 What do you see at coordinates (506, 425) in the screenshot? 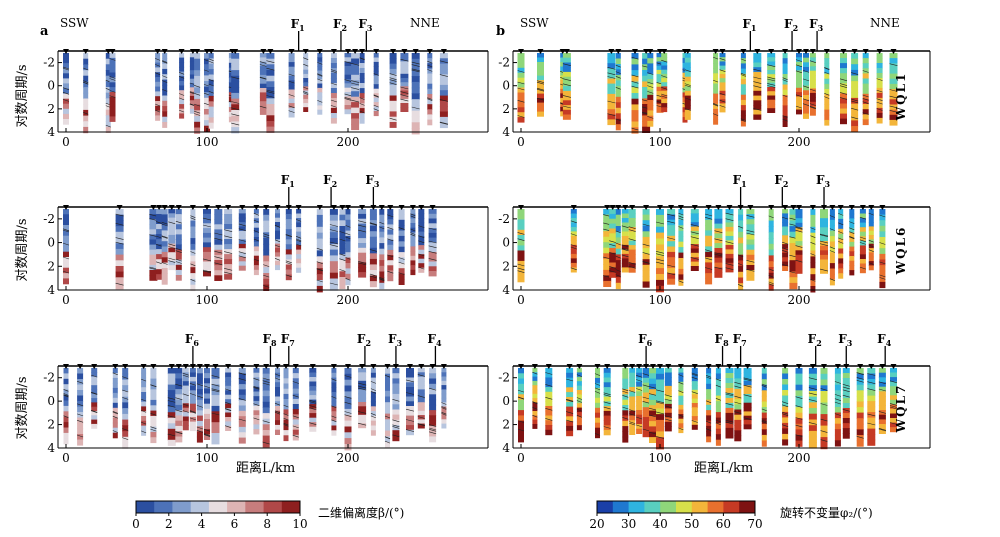
I see `y-tick-label: 2` at bounding box center [506, 425].